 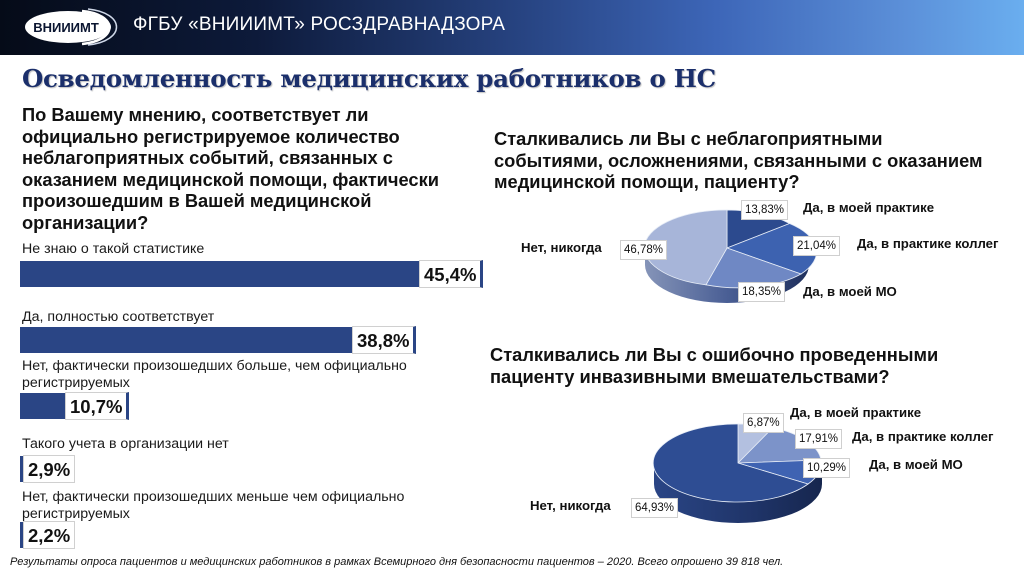 What do you see at coordinates (928, 243) in the screenshot?
I see `pie1-slice-label: Да, в практике коллег` at bounding box center [928, 243].